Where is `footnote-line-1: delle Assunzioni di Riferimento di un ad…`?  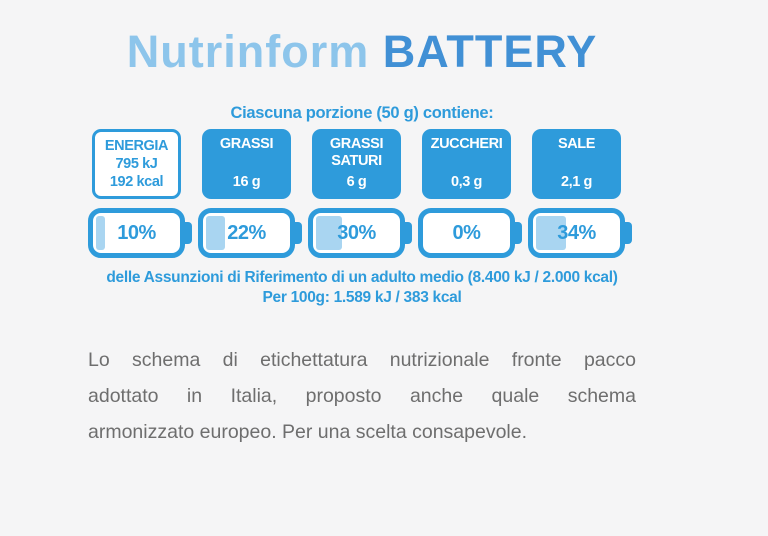 footnote-line-1: delle Assunzioni di Riferimento di un ad… is located at coordinates (362, 277).